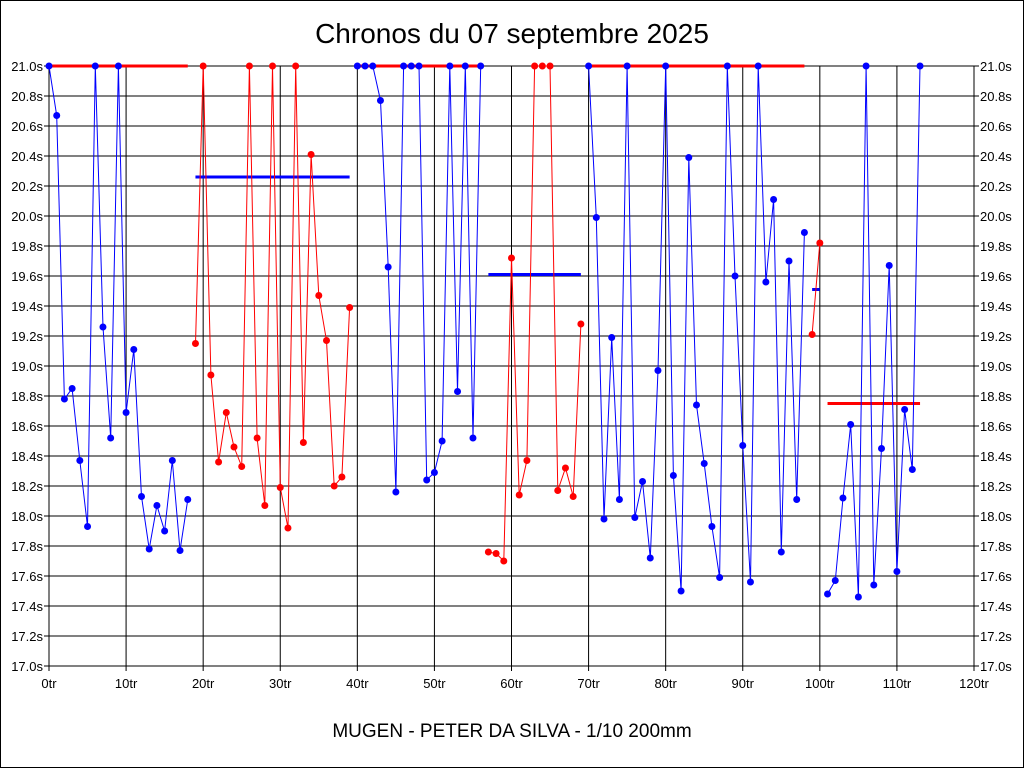 Image resolution: width=1024 pixels, height=768 pixels. I want to click on x-tick-label: 20tr, so click(203, 683).